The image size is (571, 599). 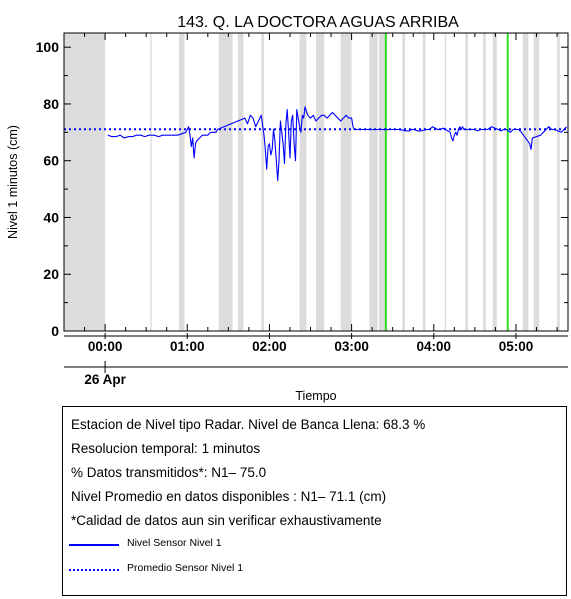 I want to click on y-tick-label: 80, so click(x=51, y=104).